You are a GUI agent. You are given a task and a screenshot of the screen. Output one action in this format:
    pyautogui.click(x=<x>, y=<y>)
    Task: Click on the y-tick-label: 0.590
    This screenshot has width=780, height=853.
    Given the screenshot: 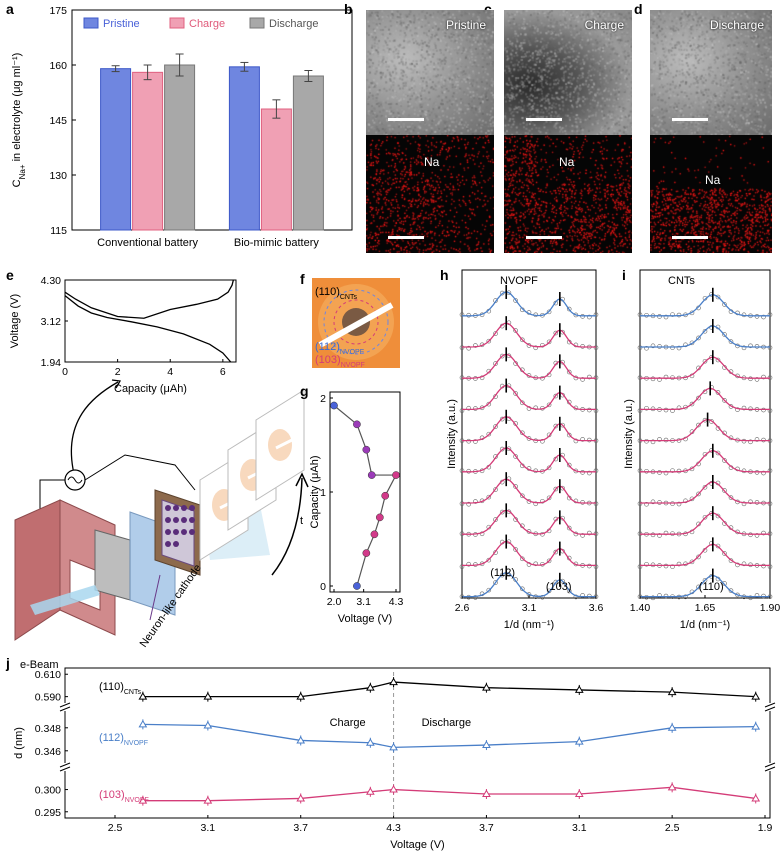 What is the action you would take?
    pyautogui.click(x=48, y=698)
    